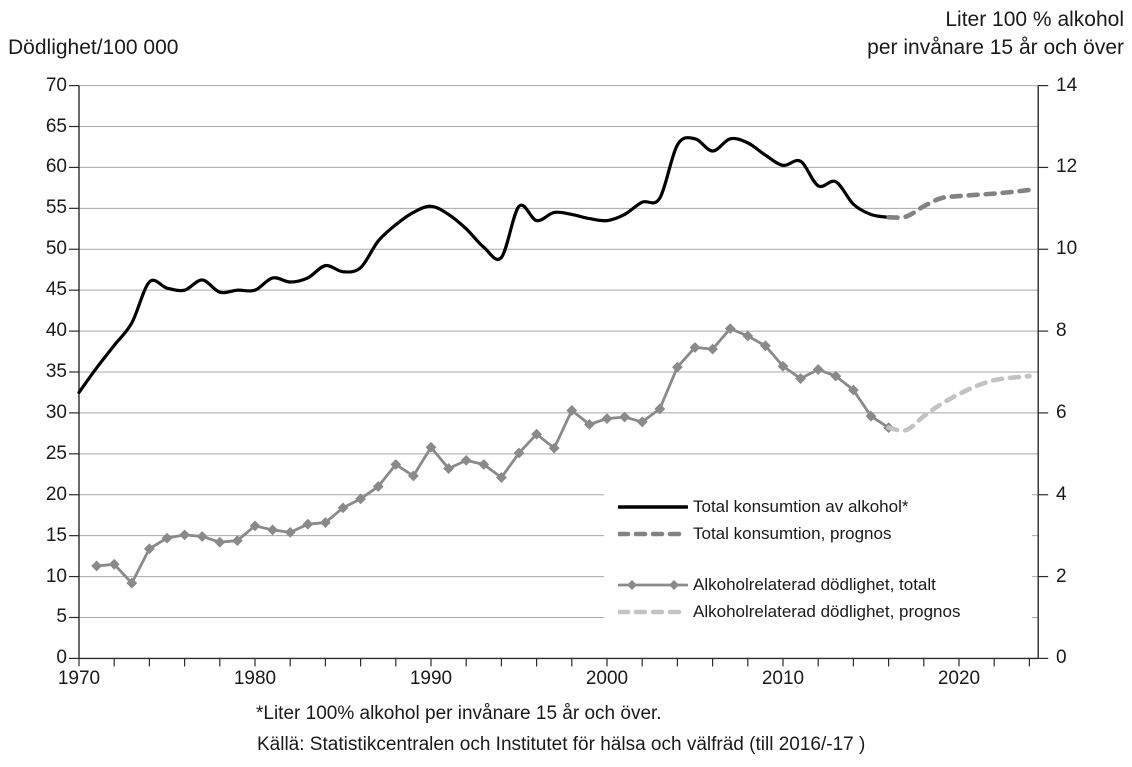  Describe the element at coordinates (56, 167) in the screenshot. I see `y-left-tick-label: 60` at that location.